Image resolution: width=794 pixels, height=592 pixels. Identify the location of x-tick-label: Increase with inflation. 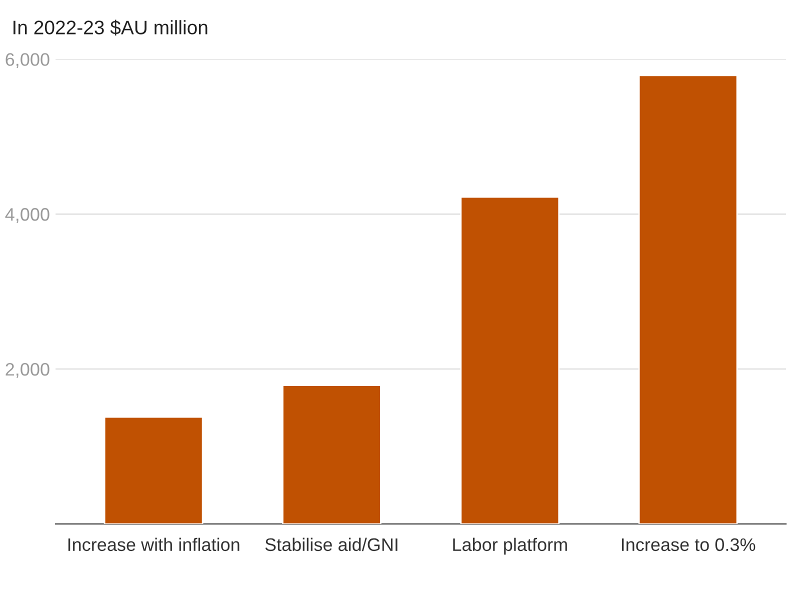
(154, 545).